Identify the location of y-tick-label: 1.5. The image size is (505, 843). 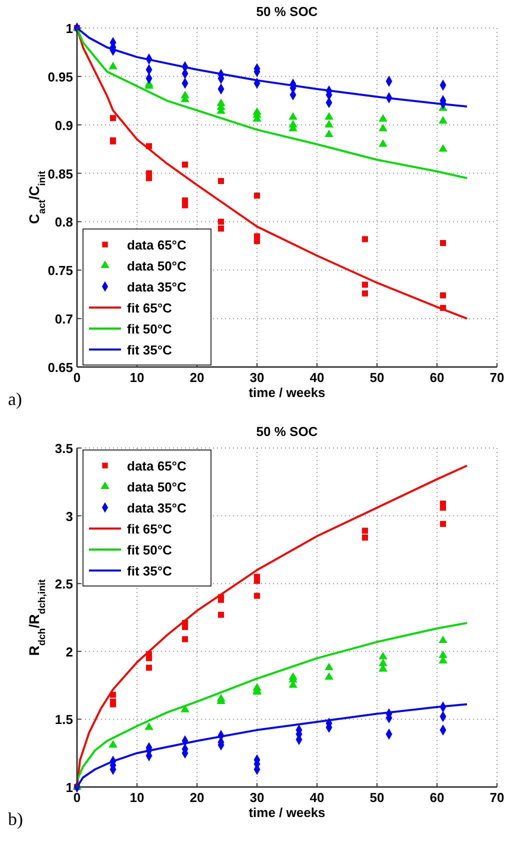
(63, 720).